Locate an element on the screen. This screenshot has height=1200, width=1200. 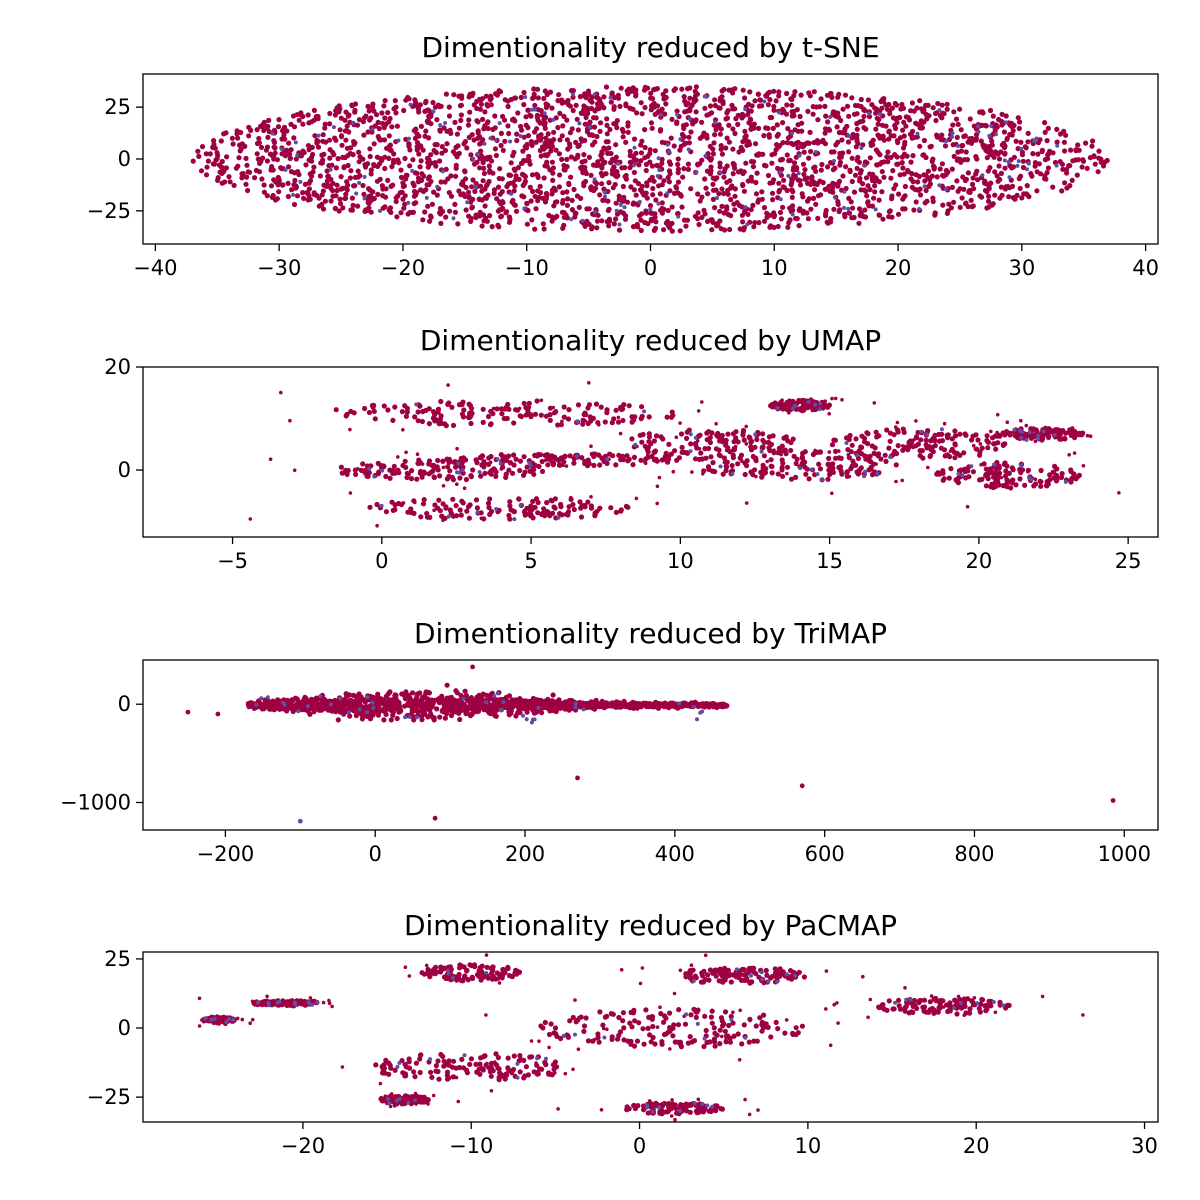
x-tick-label: −30 is located at coordinates (279, 268).